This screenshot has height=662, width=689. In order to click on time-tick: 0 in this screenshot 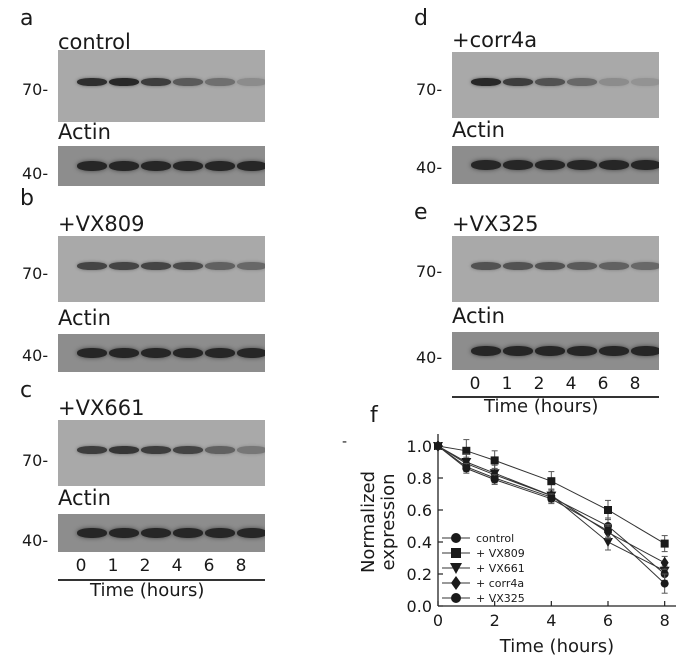, I will do `click(81, 566)`.